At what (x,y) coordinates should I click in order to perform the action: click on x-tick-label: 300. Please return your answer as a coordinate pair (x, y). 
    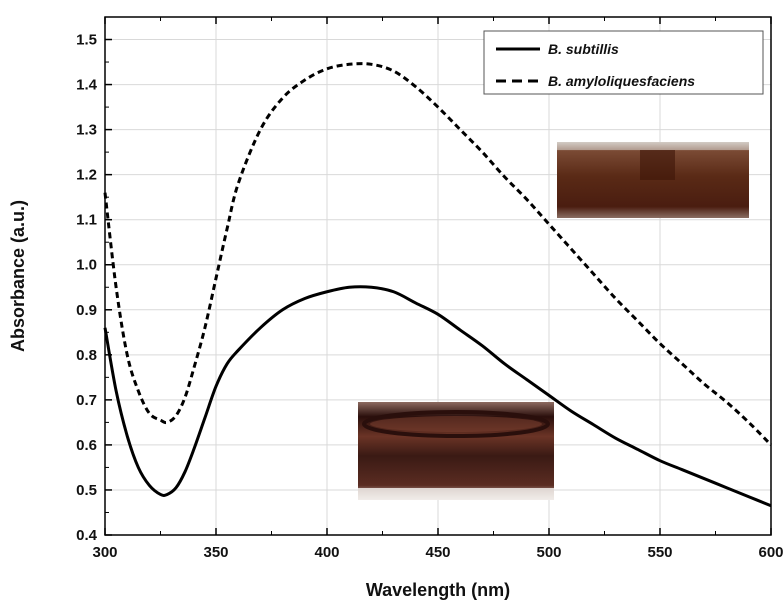
    Looking at the image, I should click on (104, 552).